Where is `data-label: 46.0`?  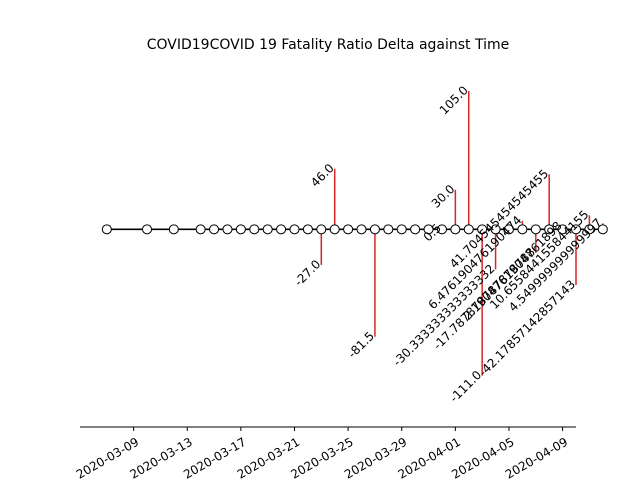 data-label: 46.0 is located at coordinates (322, 175).